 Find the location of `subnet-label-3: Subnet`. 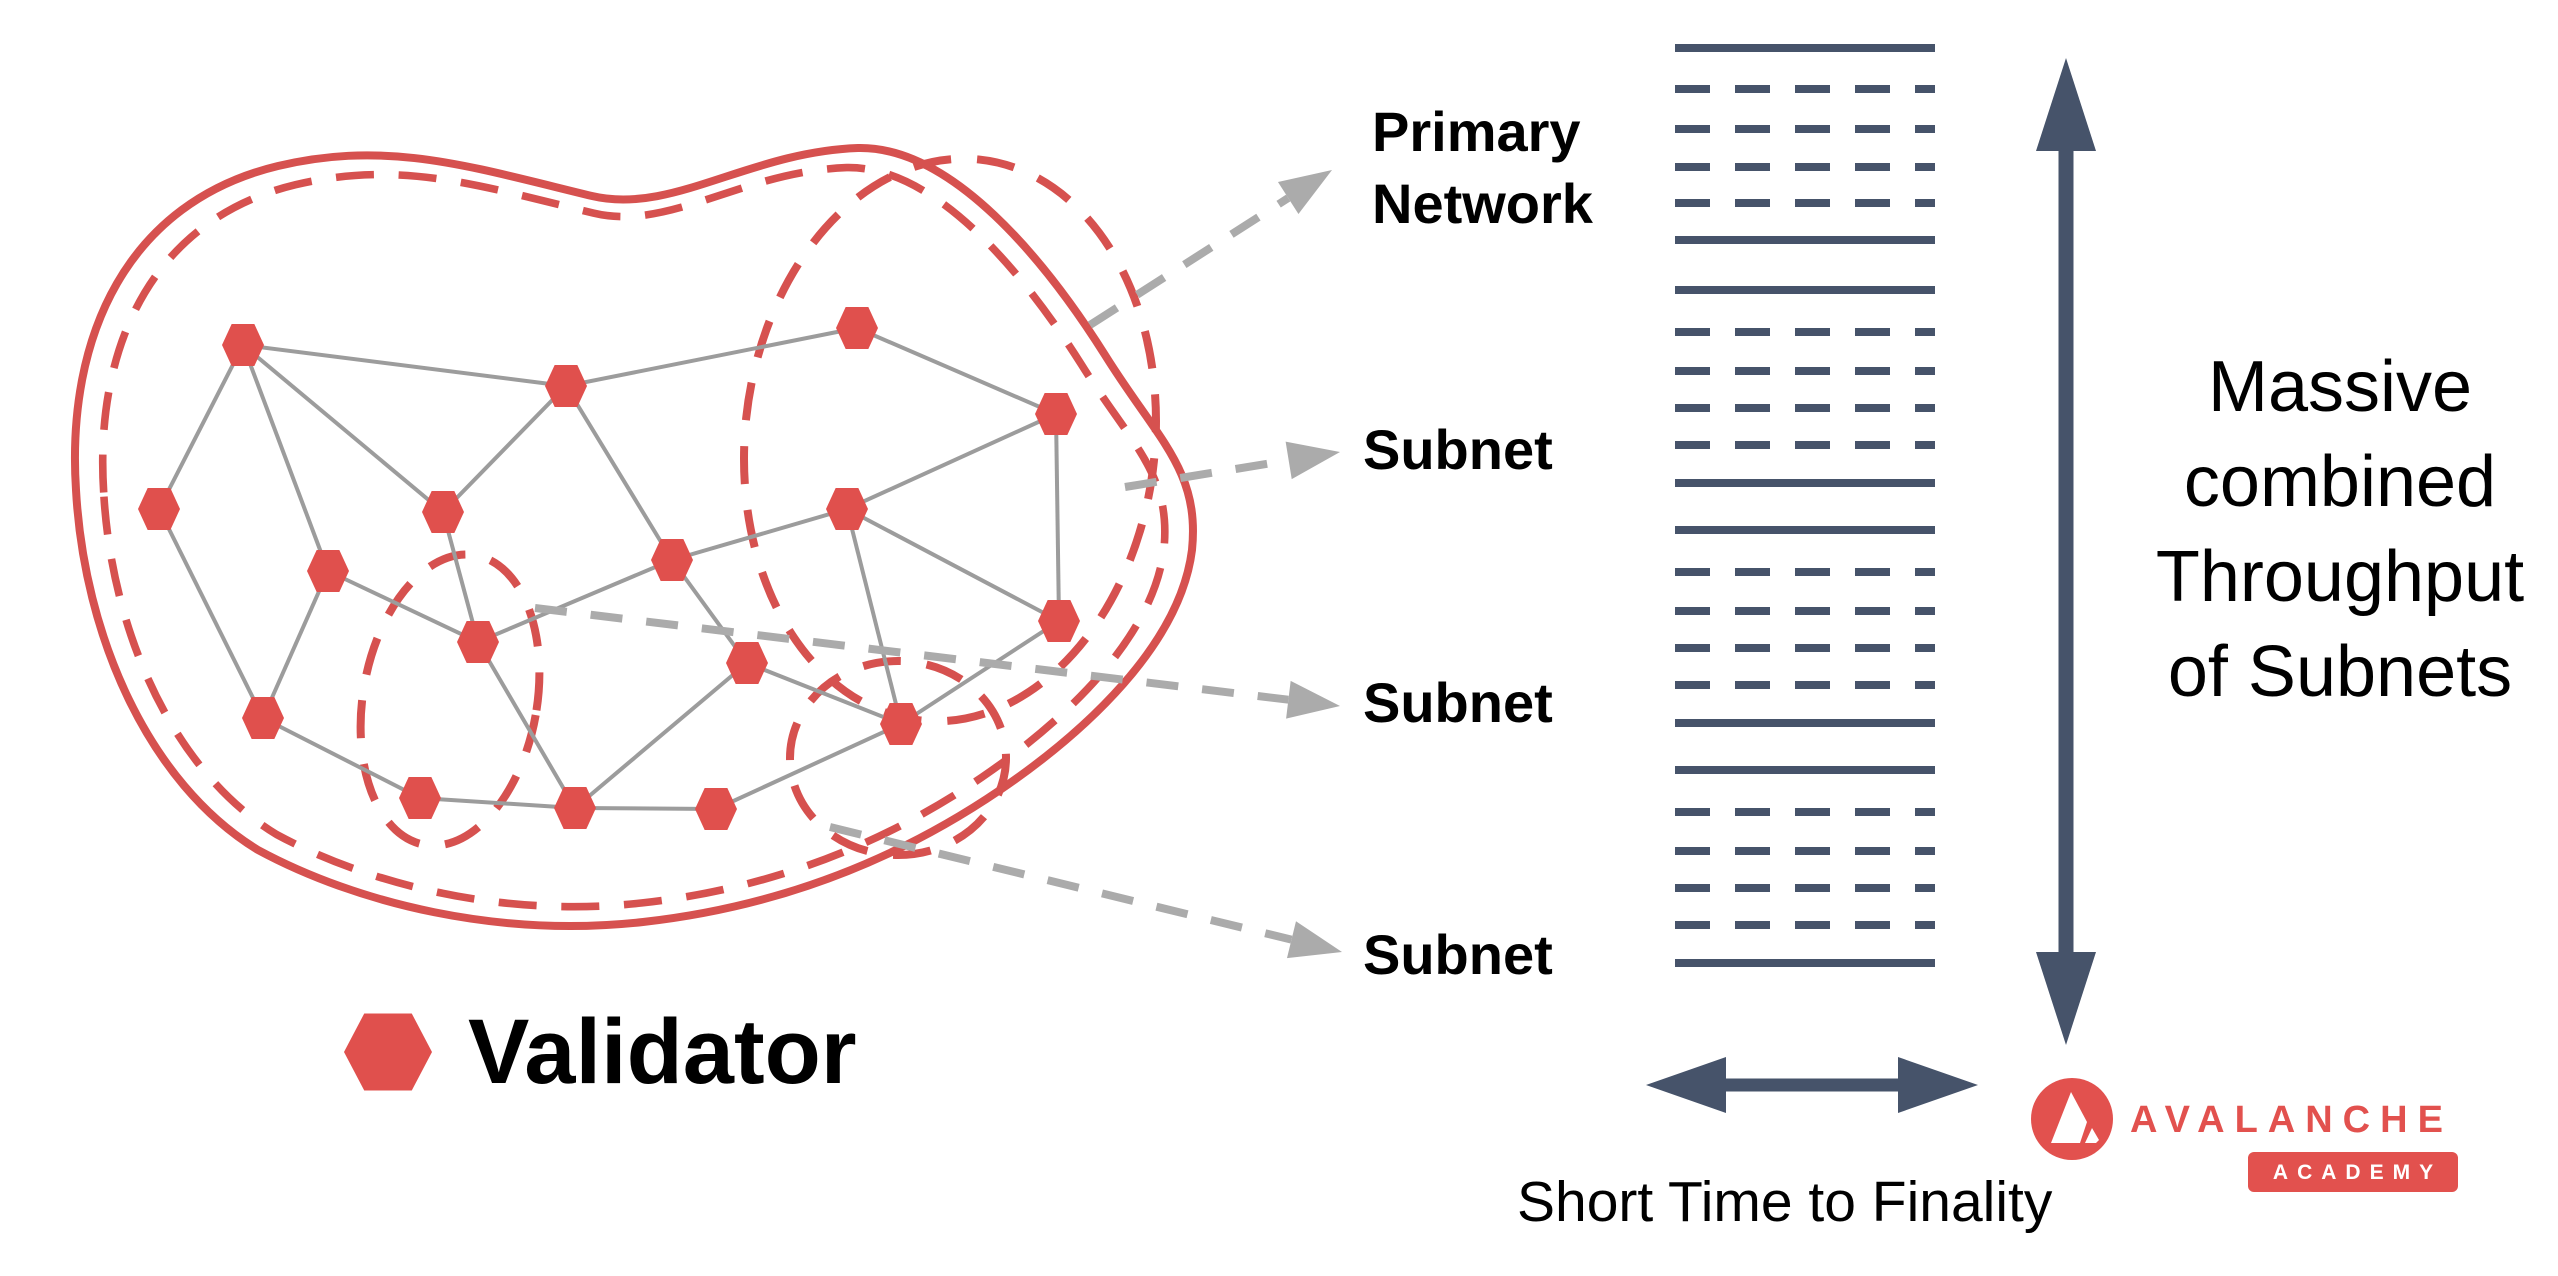

subnet-label-3: Subnet is located at coordinates (1458, 954).